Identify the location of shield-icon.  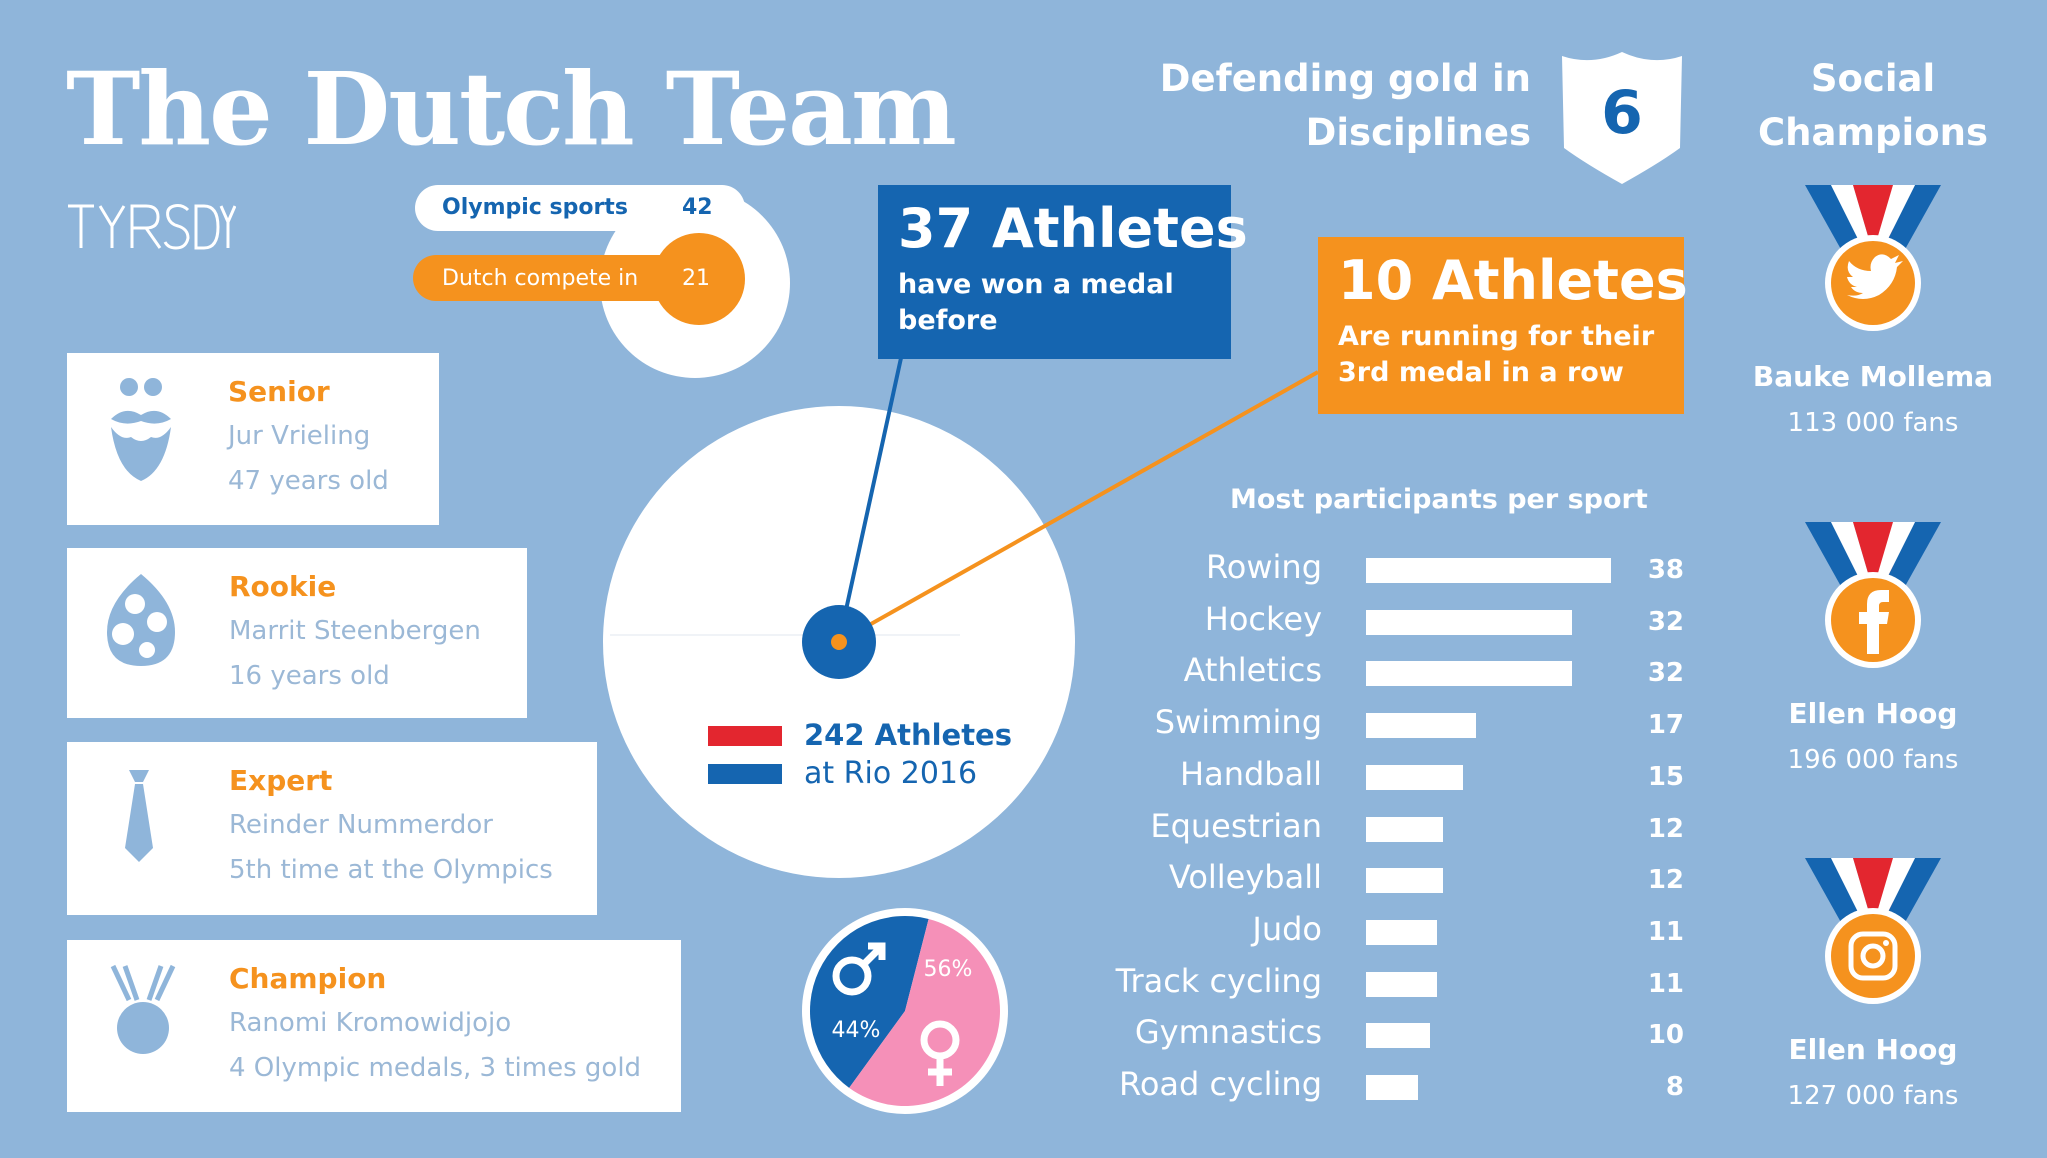
(1622, 118).